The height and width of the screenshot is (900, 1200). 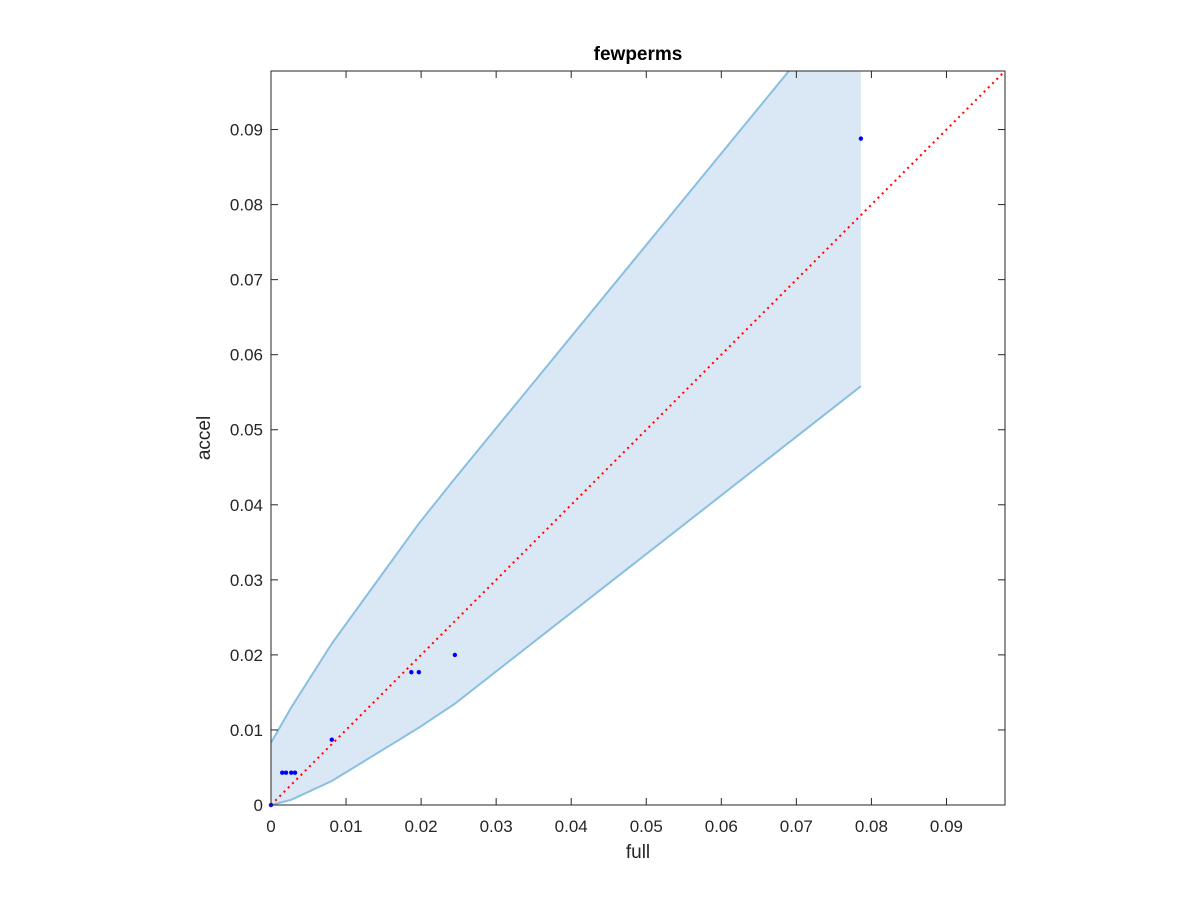 I want to click on y-tick-label: 0.01, so click(x=246, y=730).